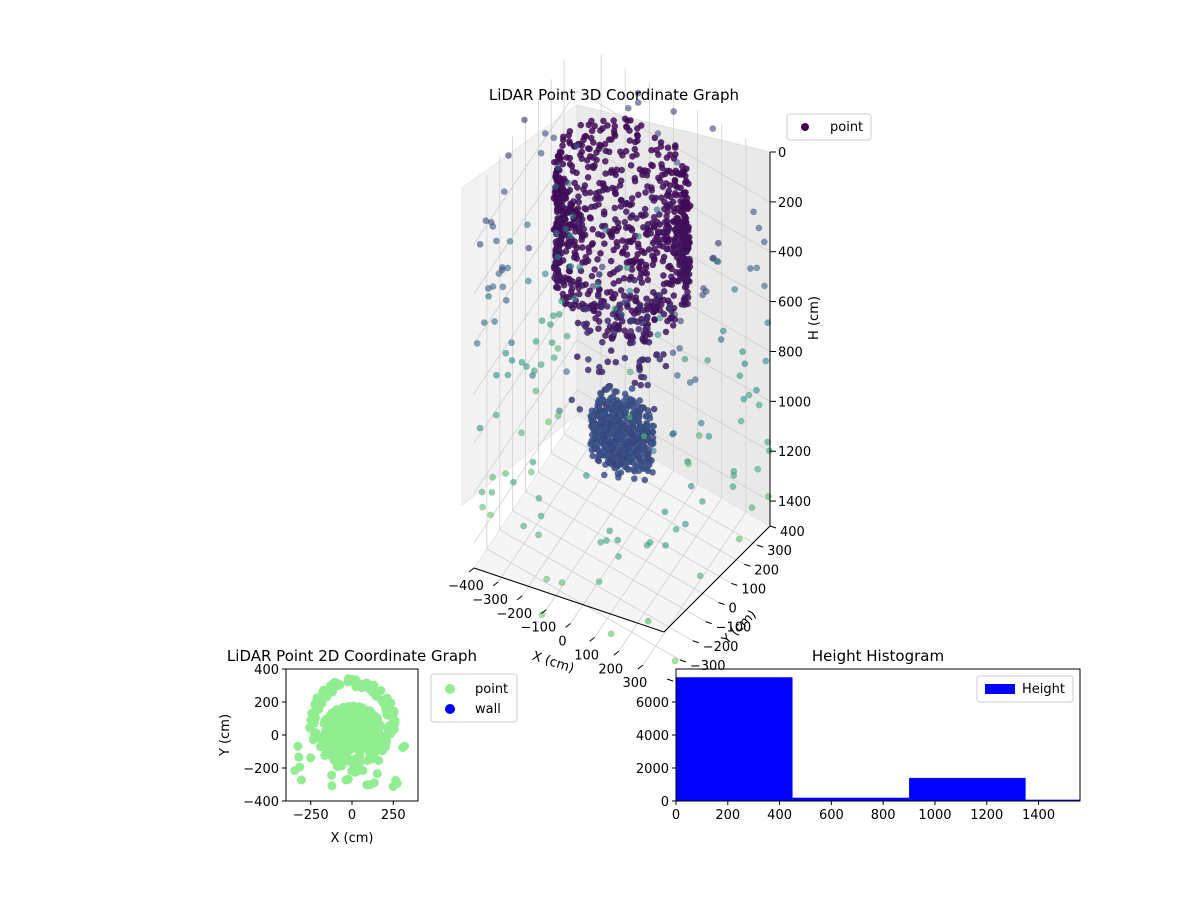 The width and height of the screenshot is (1200, 900). Describe the element at coordinates (352, 656) in the screenshot. I see `chart-title-2d: LiDAR Point 2D Coordinate Graph` at that location.